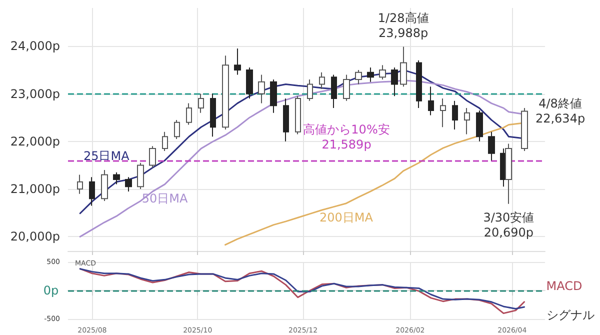  Describe the element at coordinates (560, 111) in the screenshot. I see `annotation: 4/8終値 22,634p` at that location.